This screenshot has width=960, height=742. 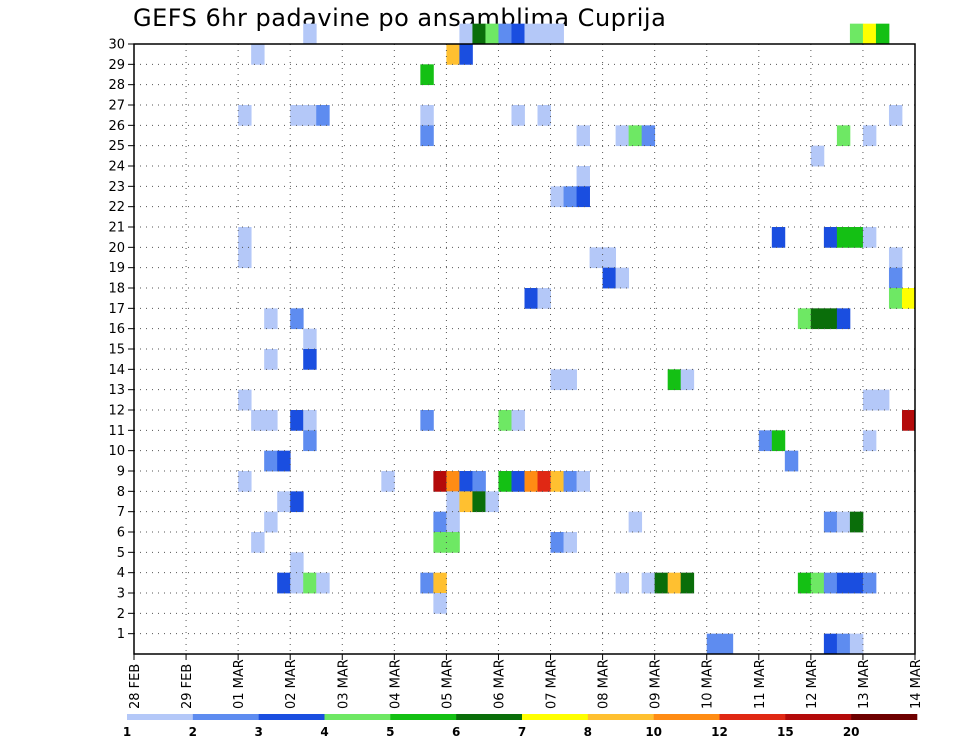 What do you see at coordinates (719, 732) in the screenshot?
I see `legend-label: 12` at bounding box center [719, 732].